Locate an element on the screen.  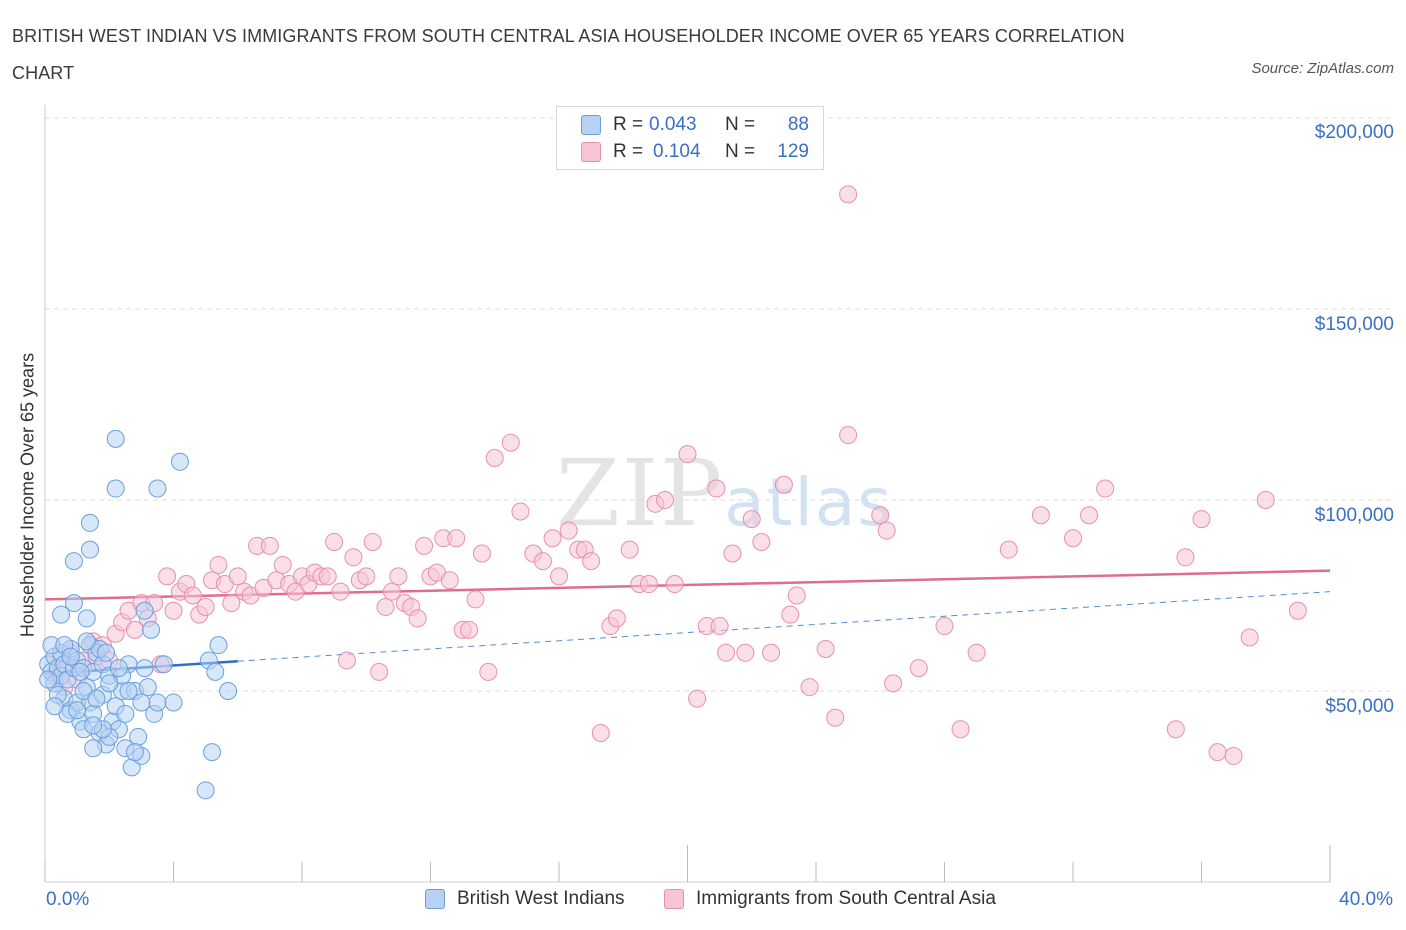
blue-swatch is located at coordinates (591, 125).